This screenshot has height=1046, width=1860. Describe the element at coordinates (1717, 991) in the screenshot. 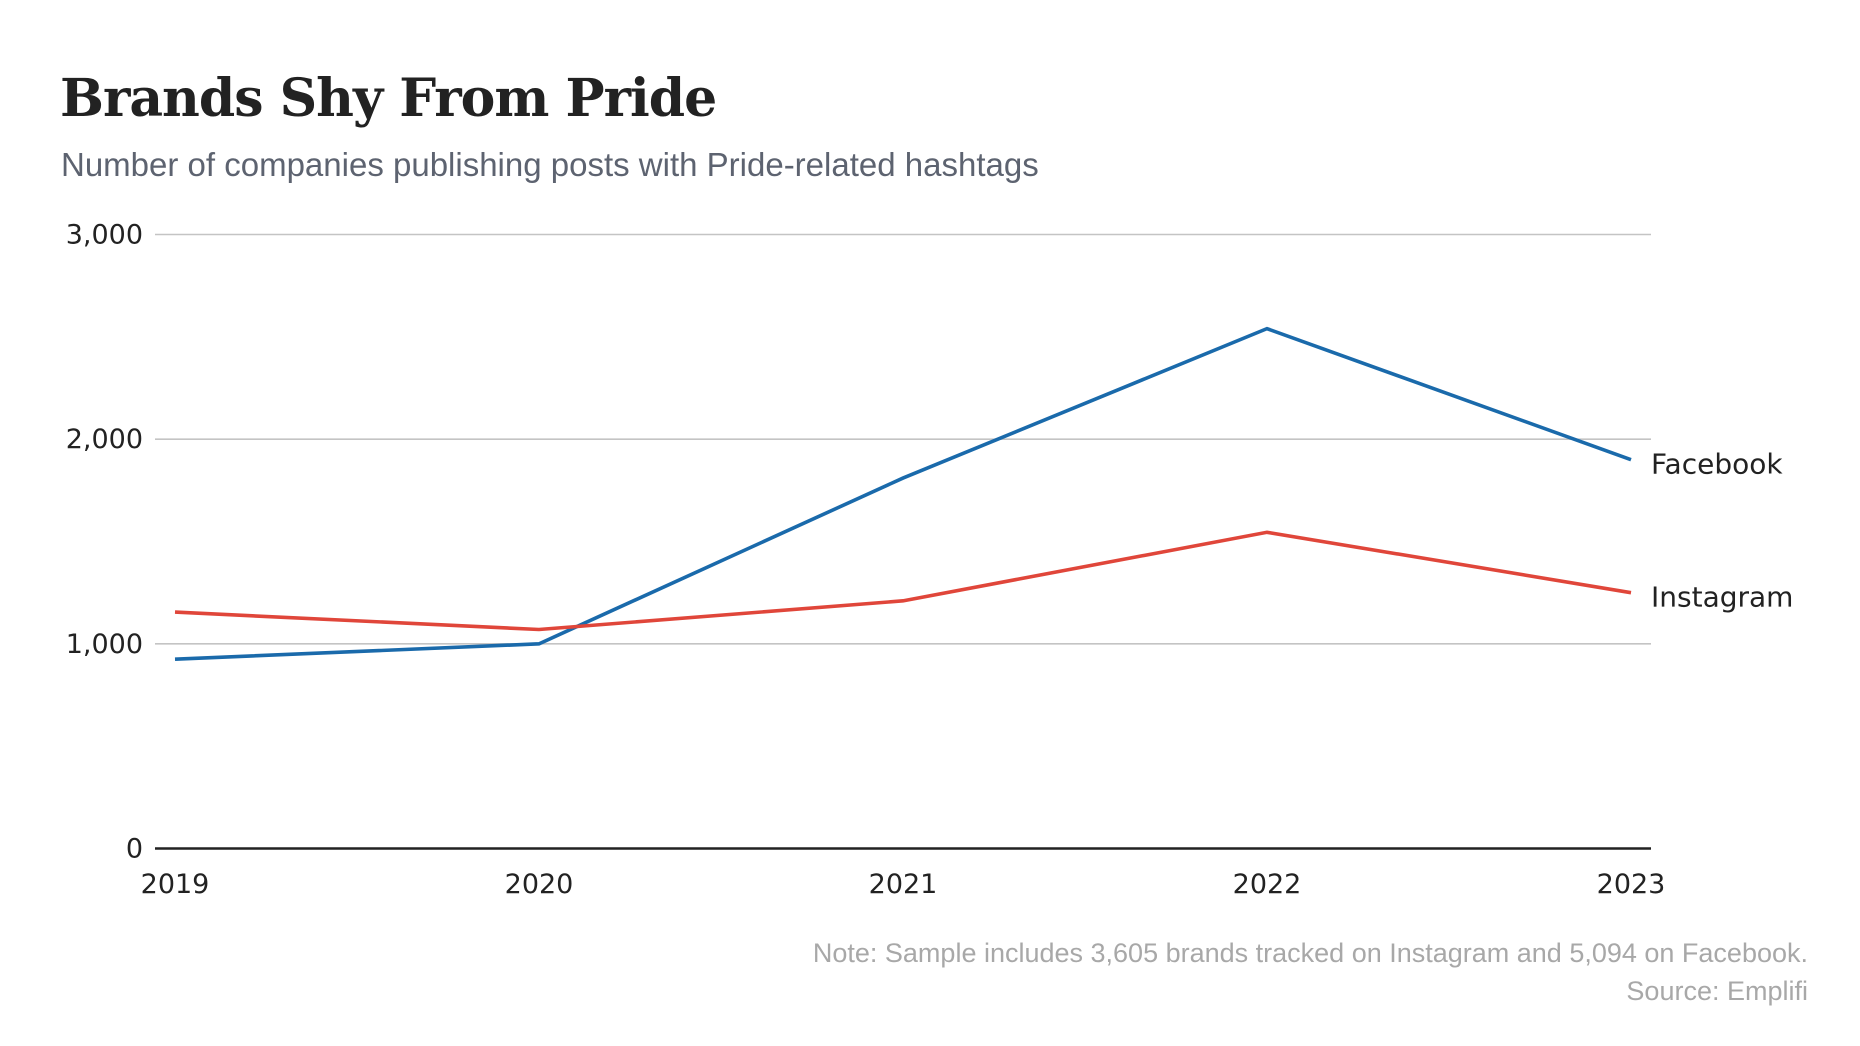

I see `source-note: Source: Emplifi` at that location.